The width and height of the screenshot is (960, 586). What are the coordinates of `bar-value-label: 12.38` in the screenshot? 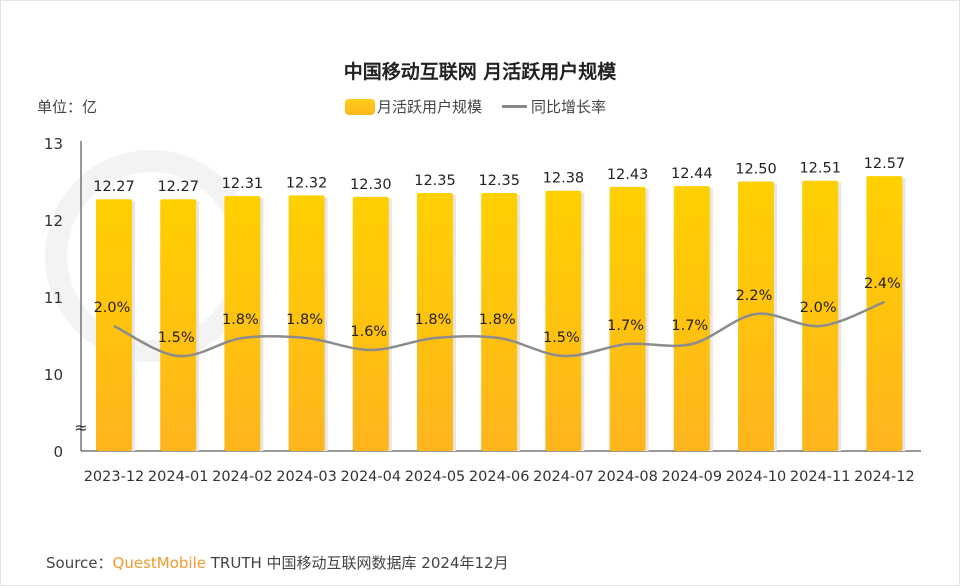 It's located at (564, 179).